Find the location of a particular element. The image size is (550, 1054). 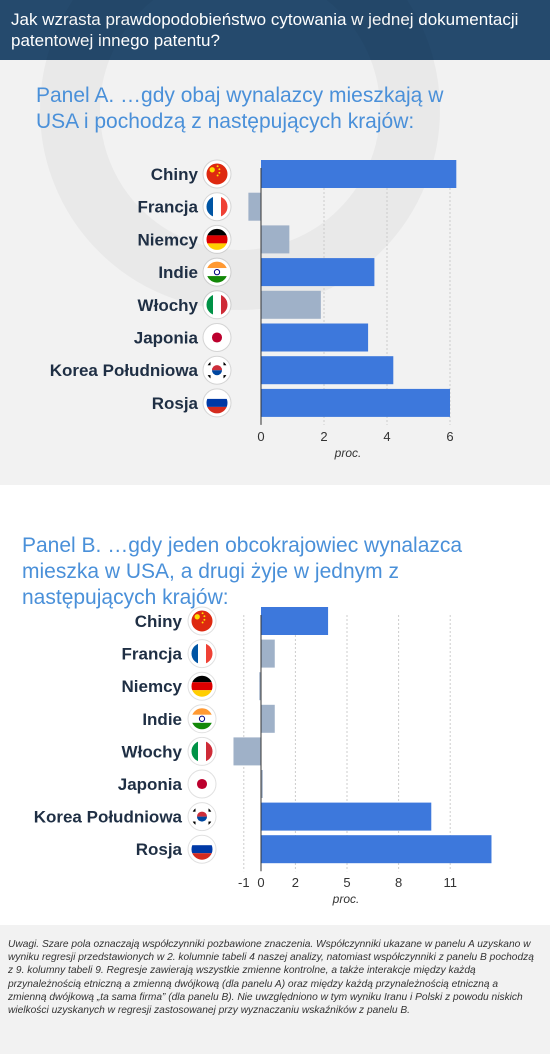

panel-a-bars is located at coordinates (352, 288).